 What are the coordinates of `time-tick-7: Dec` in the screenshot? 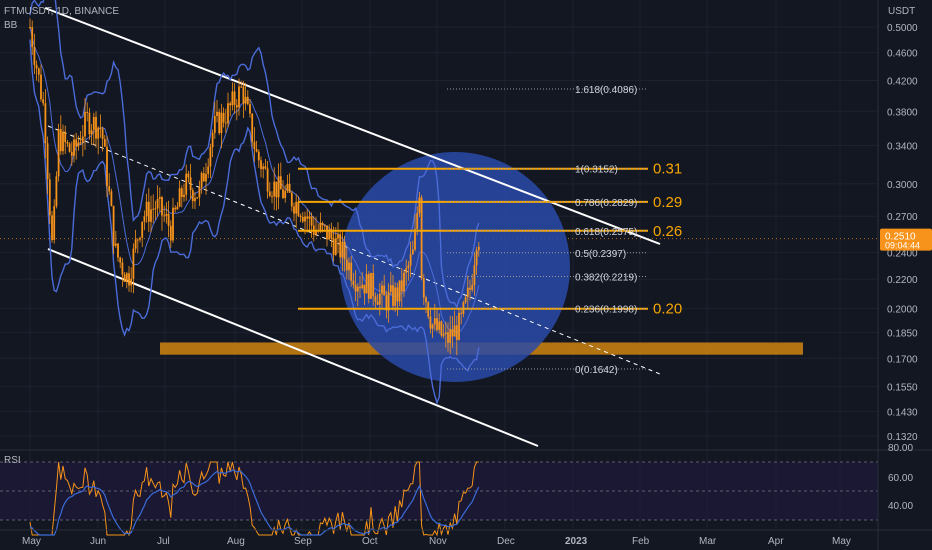 It's located at (506, 541).